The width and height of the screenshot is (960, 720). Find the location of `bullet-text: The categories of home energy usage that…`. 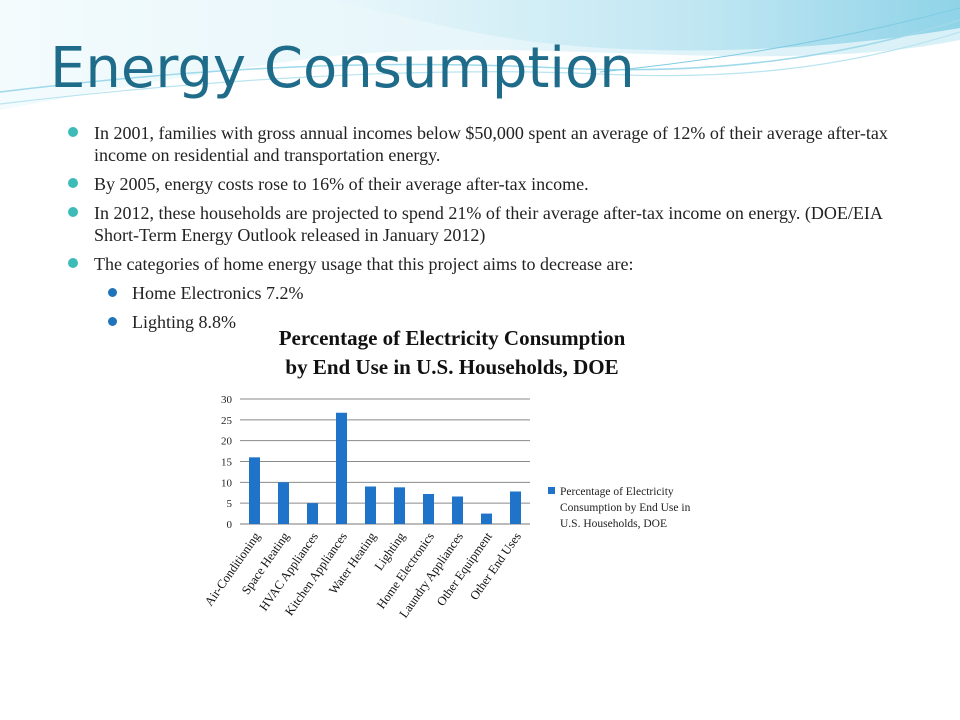

bullet-text: The categories of home energy usage that… is located at coordinates (364, 264).